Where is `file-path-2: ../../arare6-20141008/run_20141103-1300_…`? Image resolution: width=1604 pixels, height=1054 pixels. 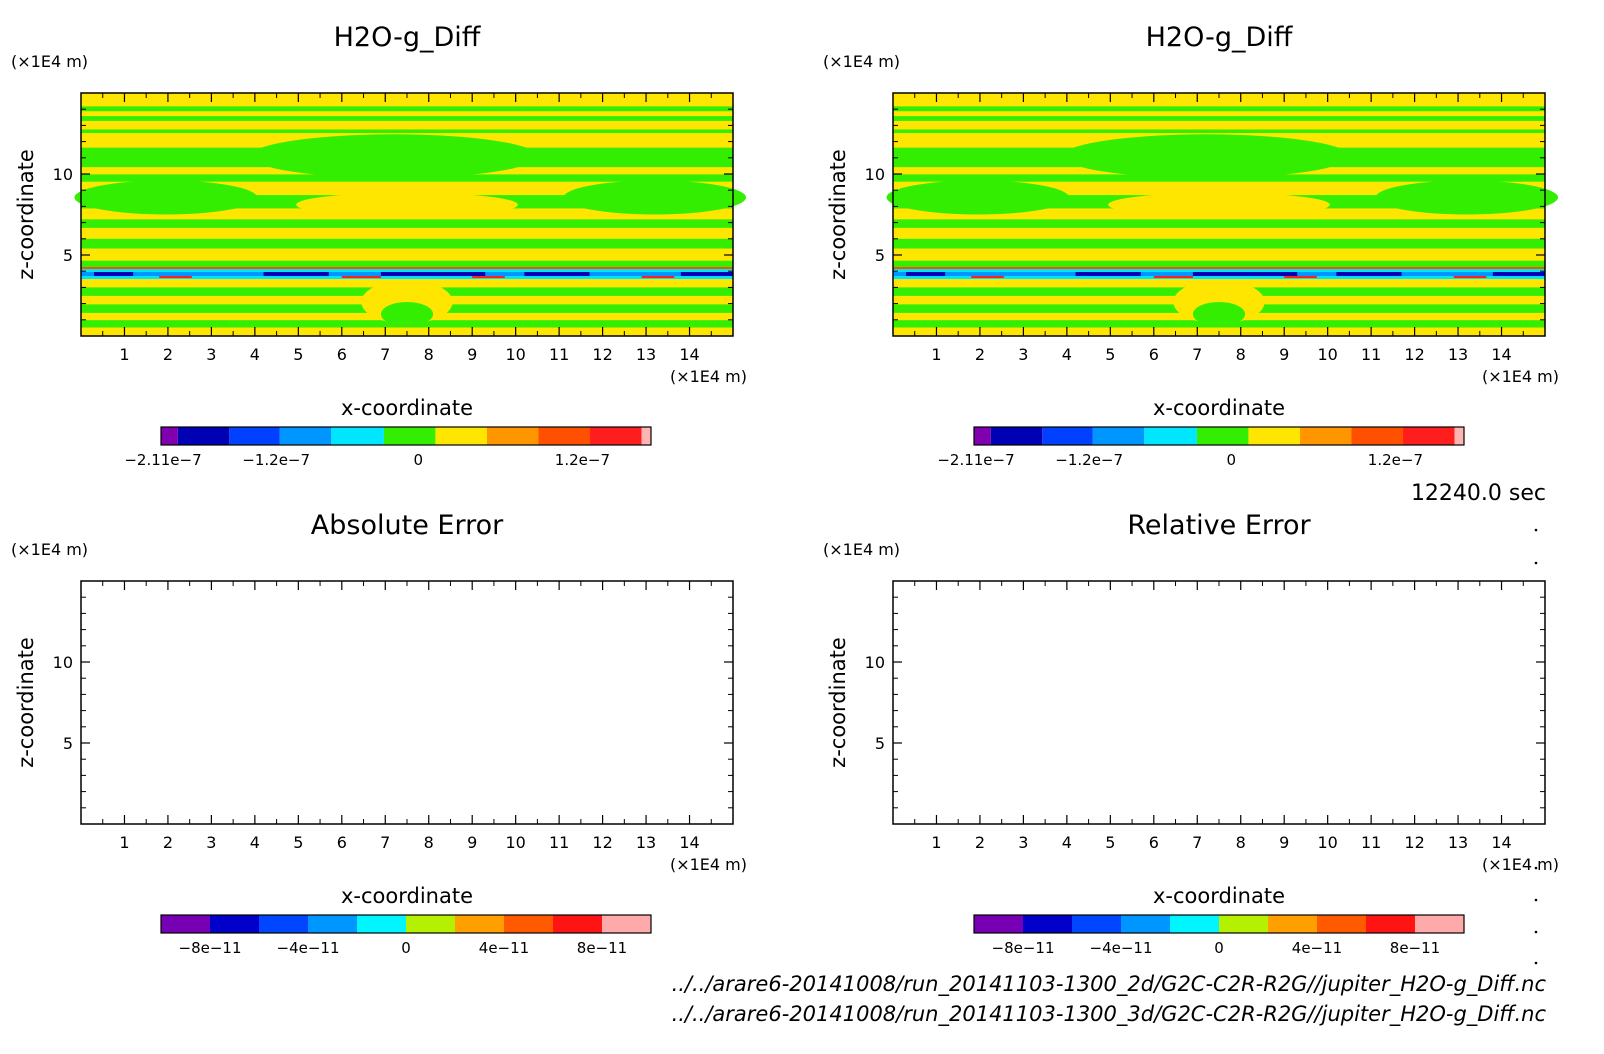 file-path-2: ../../arare6-20141008/run_20141103-1300_… is located at coordinates (1109, 1014).